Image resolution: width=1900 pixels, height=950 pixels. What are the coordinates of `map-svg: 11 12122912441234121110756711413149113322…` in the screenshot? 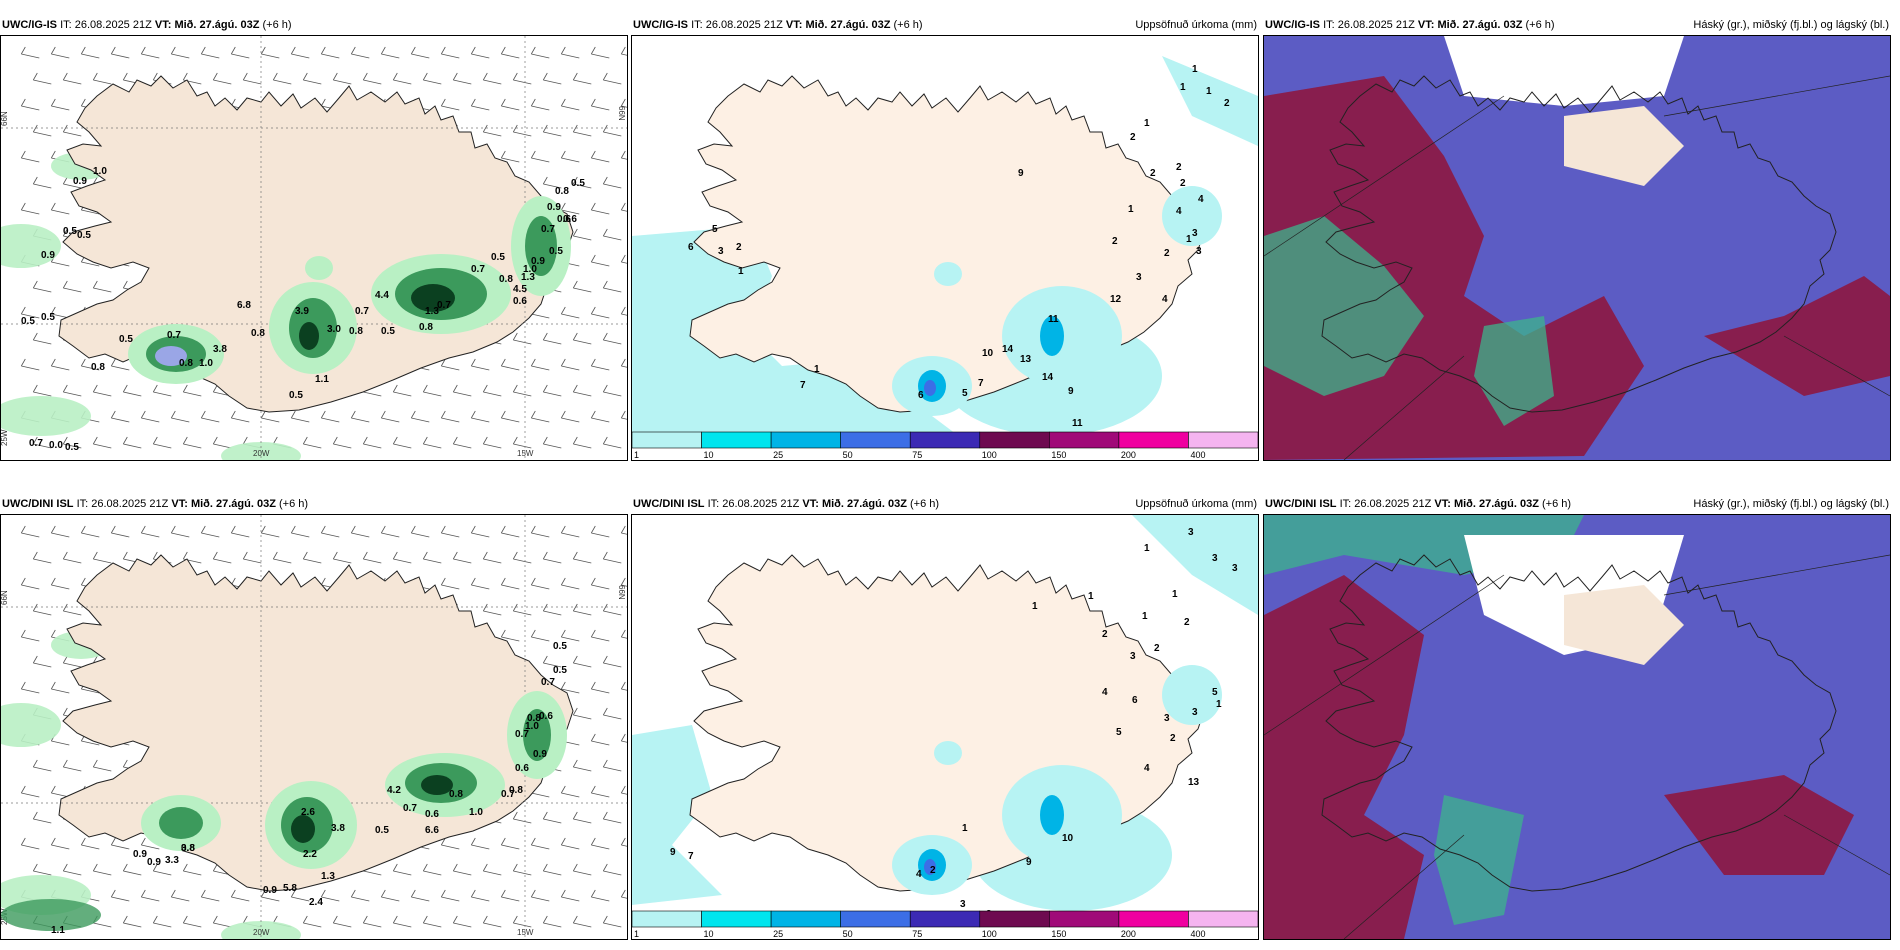 It's located at (945, 248).